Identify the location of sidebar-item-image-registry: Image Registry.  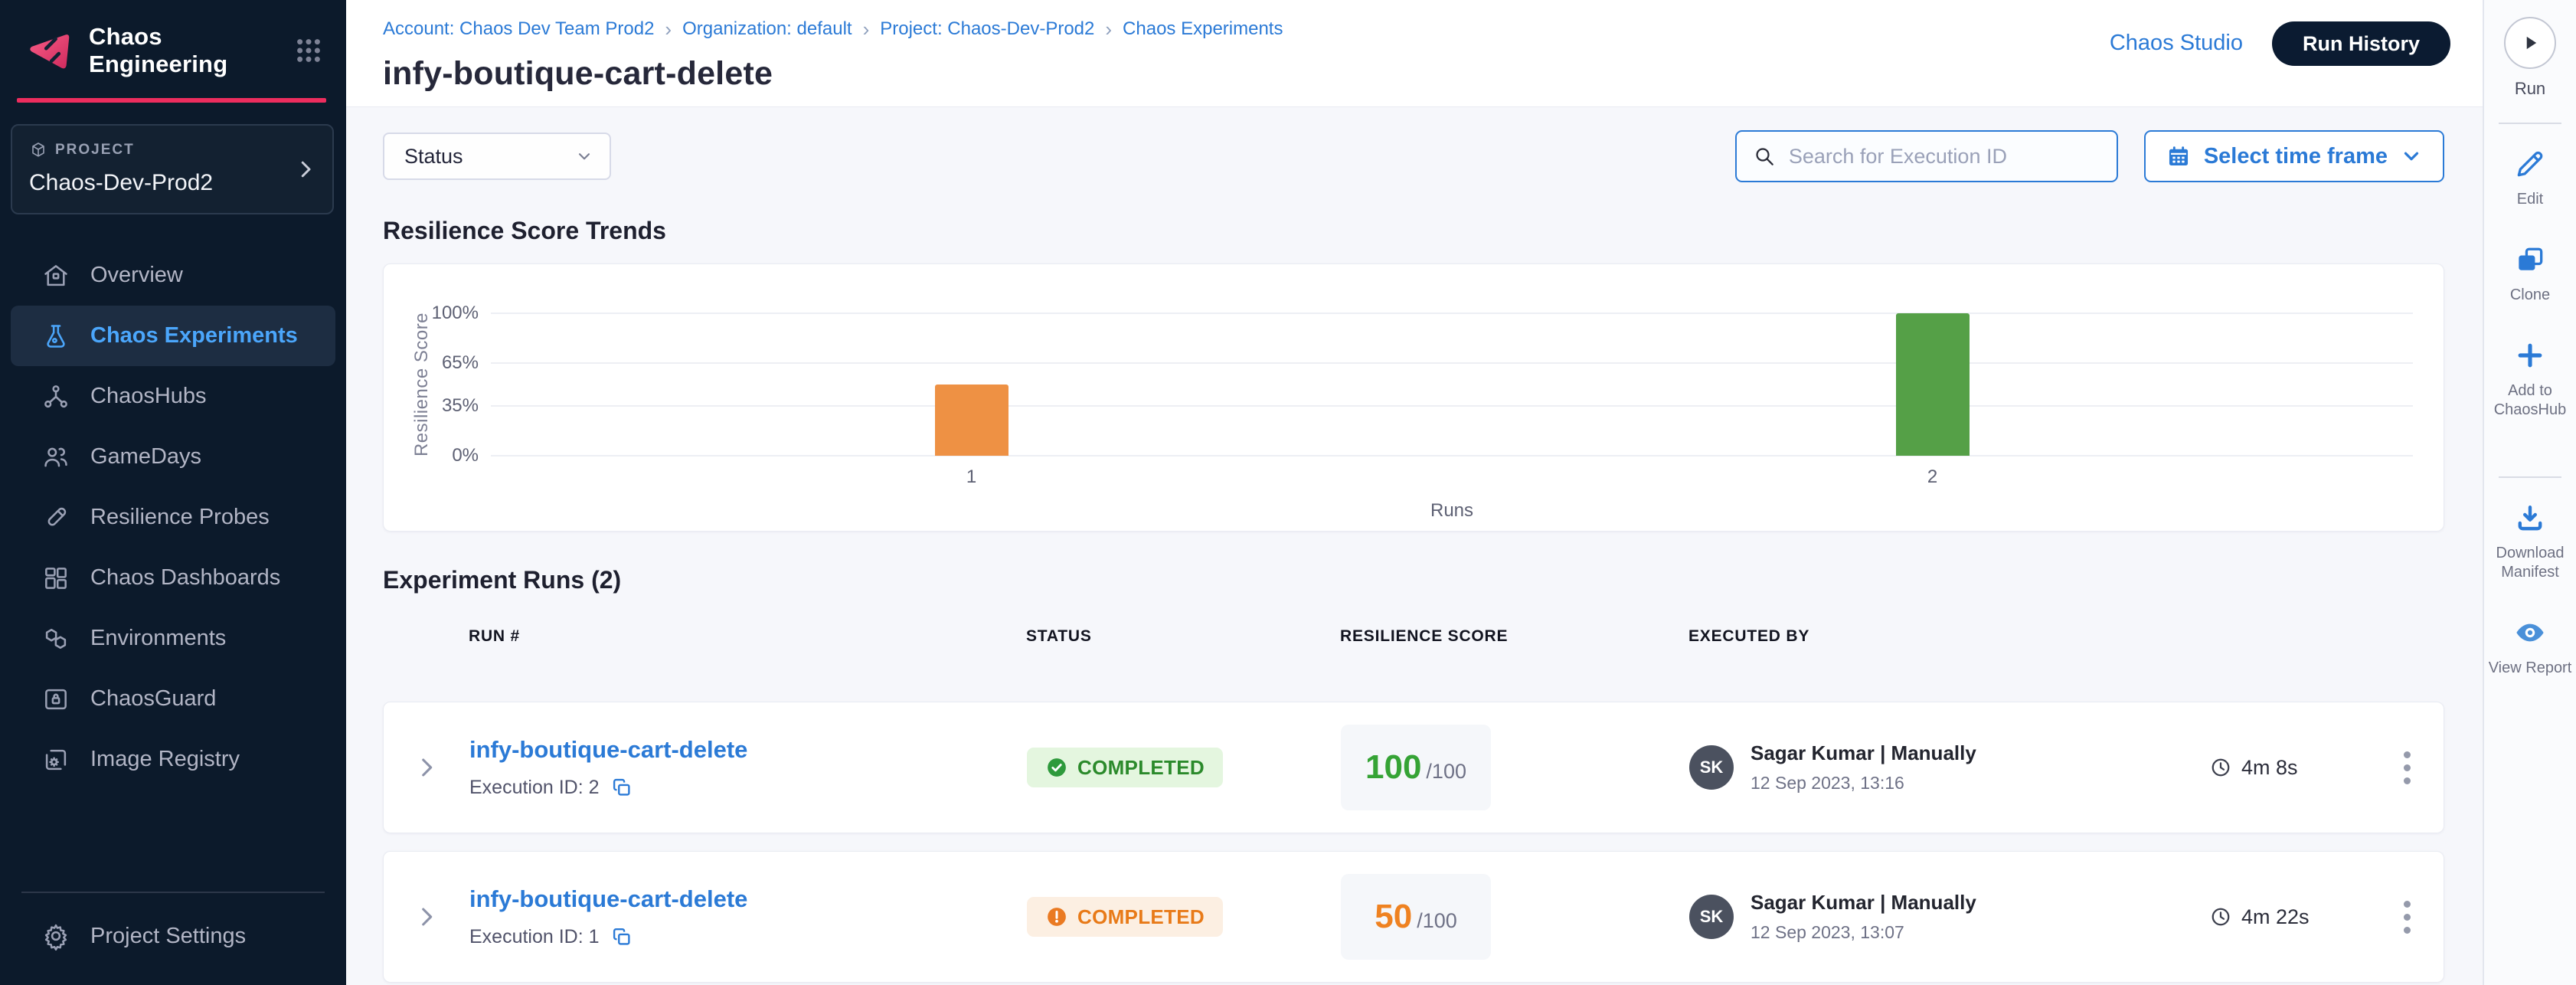
(173, 759).